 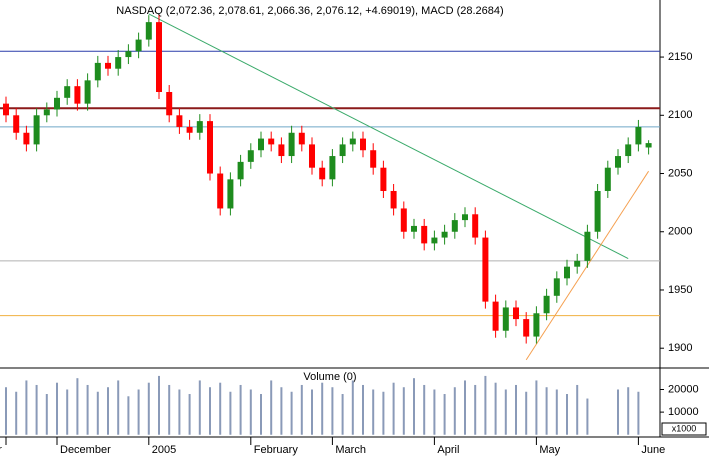 I want to click on volume-title: Volume (0), so click(x=329, y=377).